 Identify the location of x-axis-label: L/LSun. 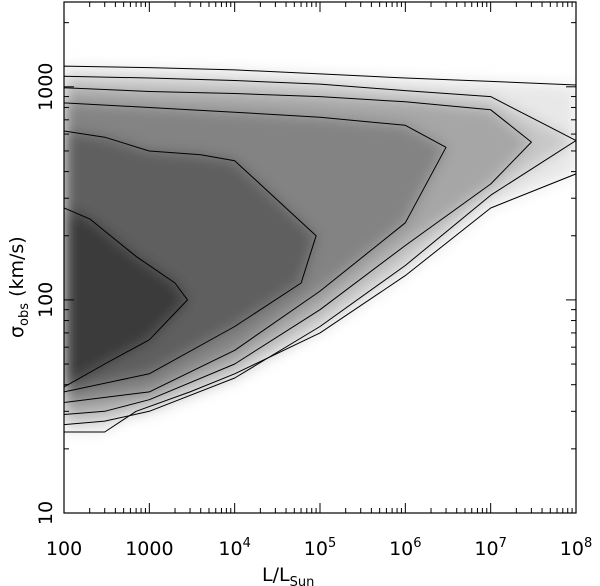
(288, 575).